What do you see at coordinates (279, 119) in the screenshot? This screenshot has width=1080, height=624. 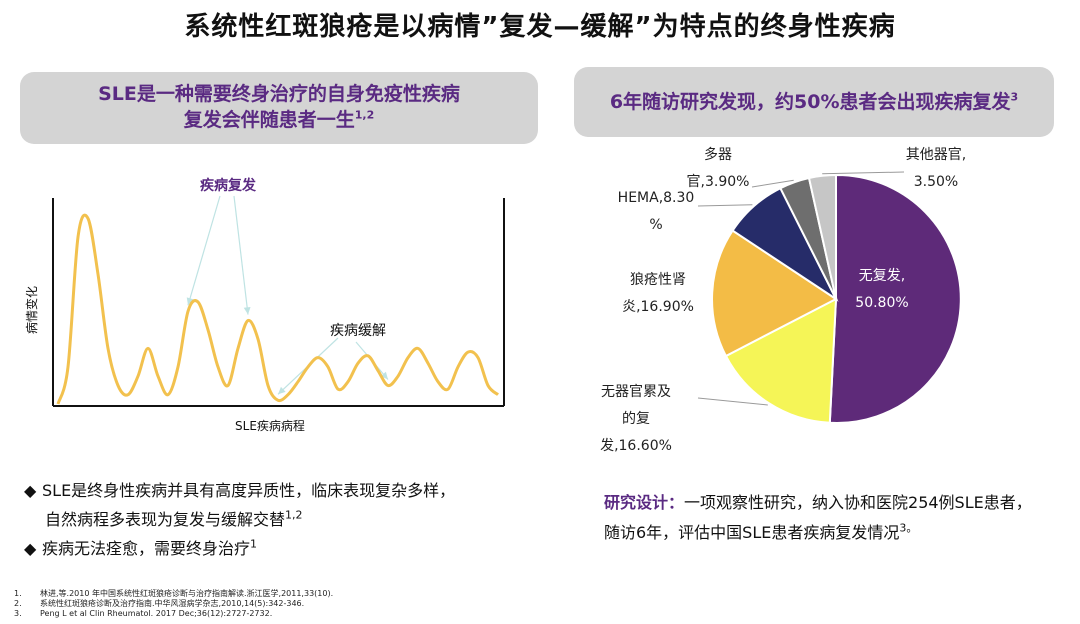 I see `left-banner-line2: 复发会伴随患者一生1,2` at bounding box center [279, 119].